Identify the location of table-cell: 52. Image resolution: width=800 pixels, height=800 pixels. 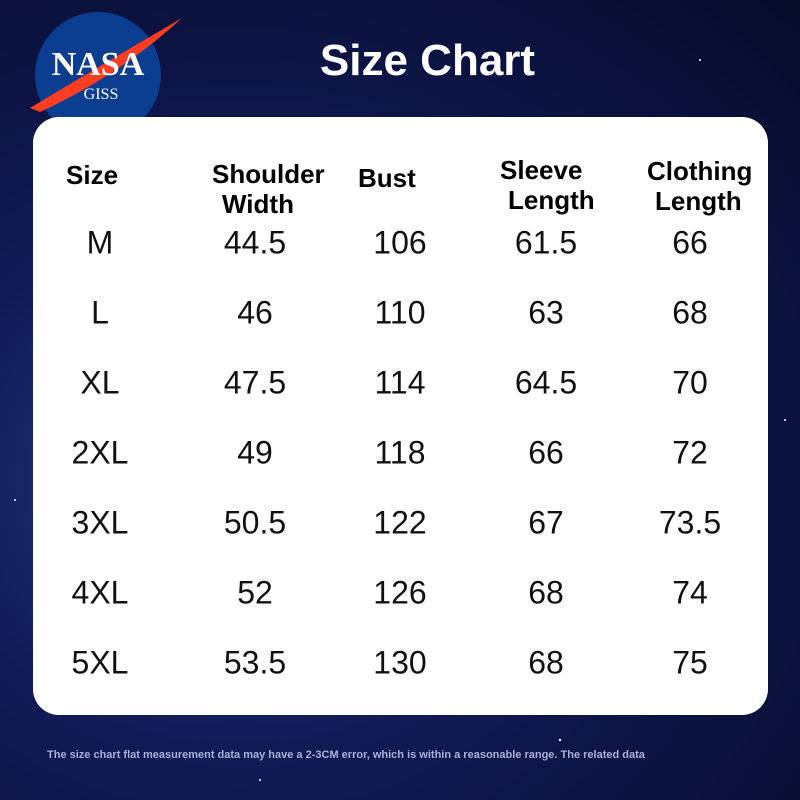
(255, 592).